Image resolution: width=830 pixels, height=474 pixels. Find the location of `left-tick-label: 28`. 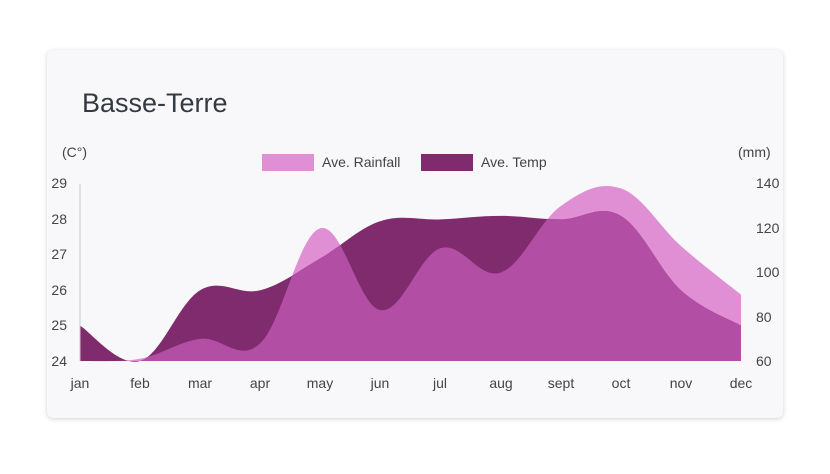

left-tick-label: 28 is located at coordinates (59, 219).